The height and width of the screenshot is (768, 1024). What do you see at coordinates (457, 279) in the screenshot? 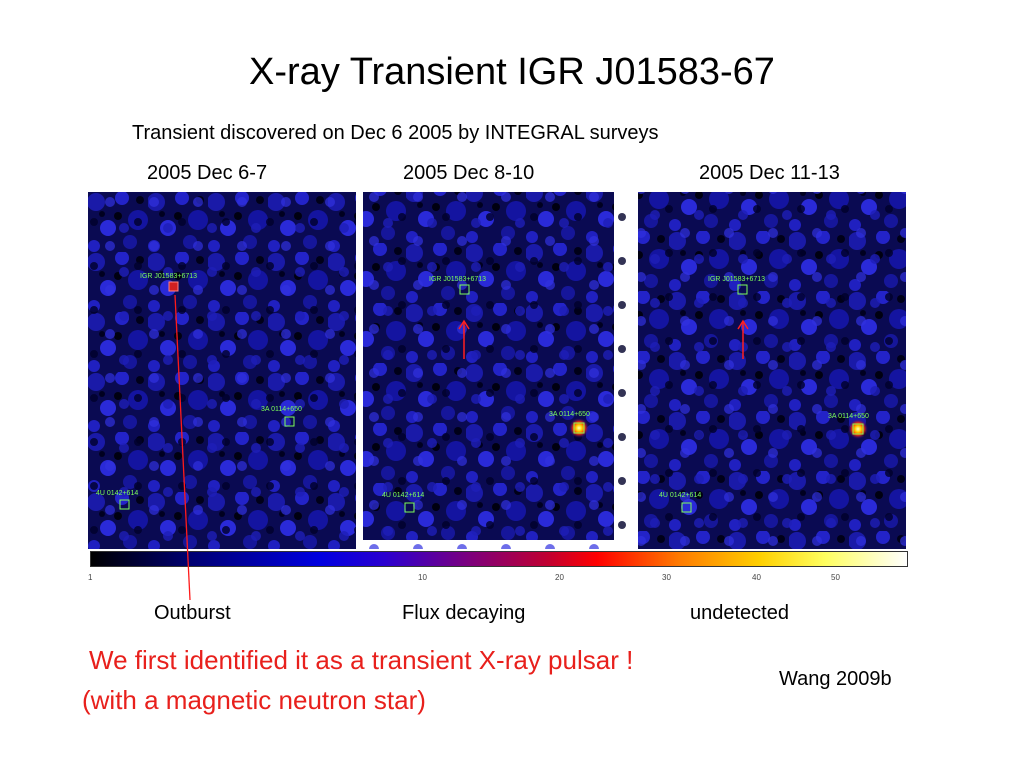
I see `label-igr-panel-2: IGR J01583+6713` at bounding box center [457, 279].